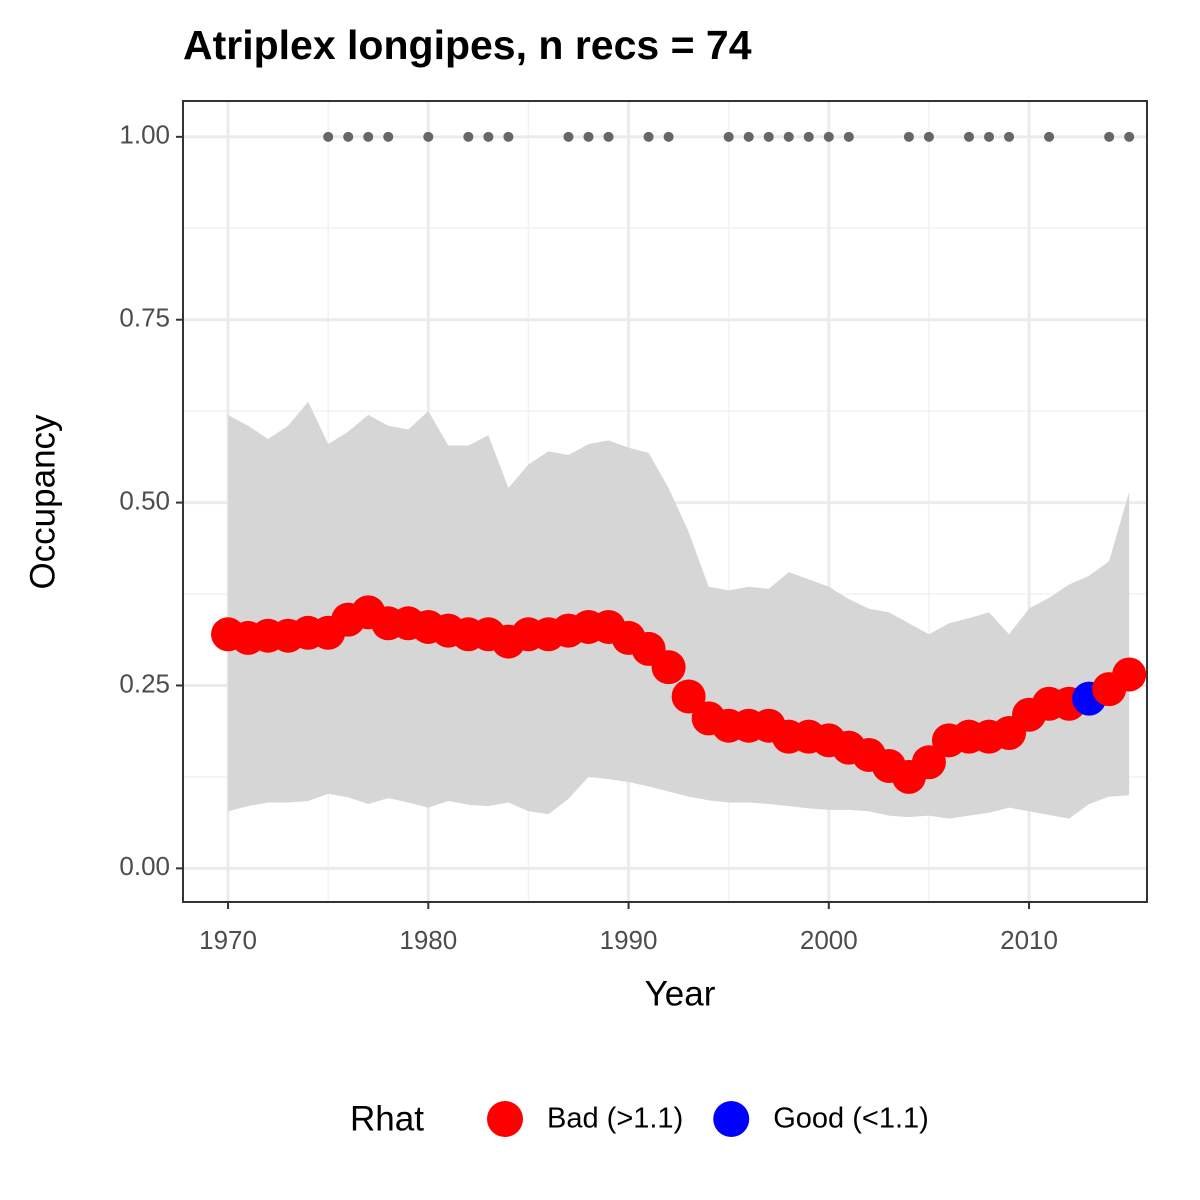 This screenshot has height=1200, width=1200. What do you see at coordinates (629, 940) in the screenshot?
I see `x-tick-label: 1990` at bounding box center [629, 940].